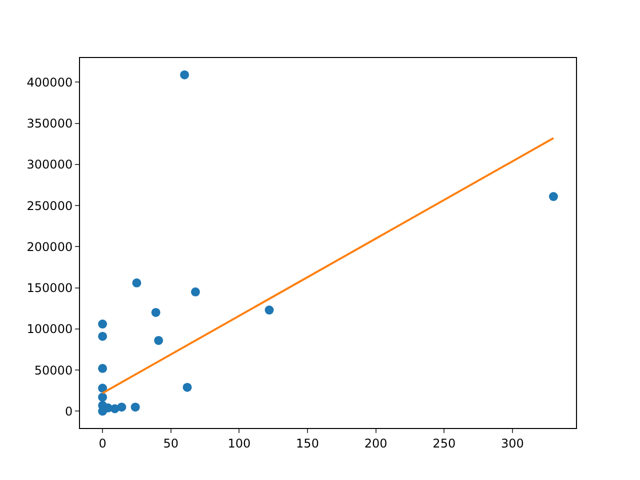  Describe the element at coordinates (49, 123) in the screenshot. I see `y-tick-label: 350000` at that location.